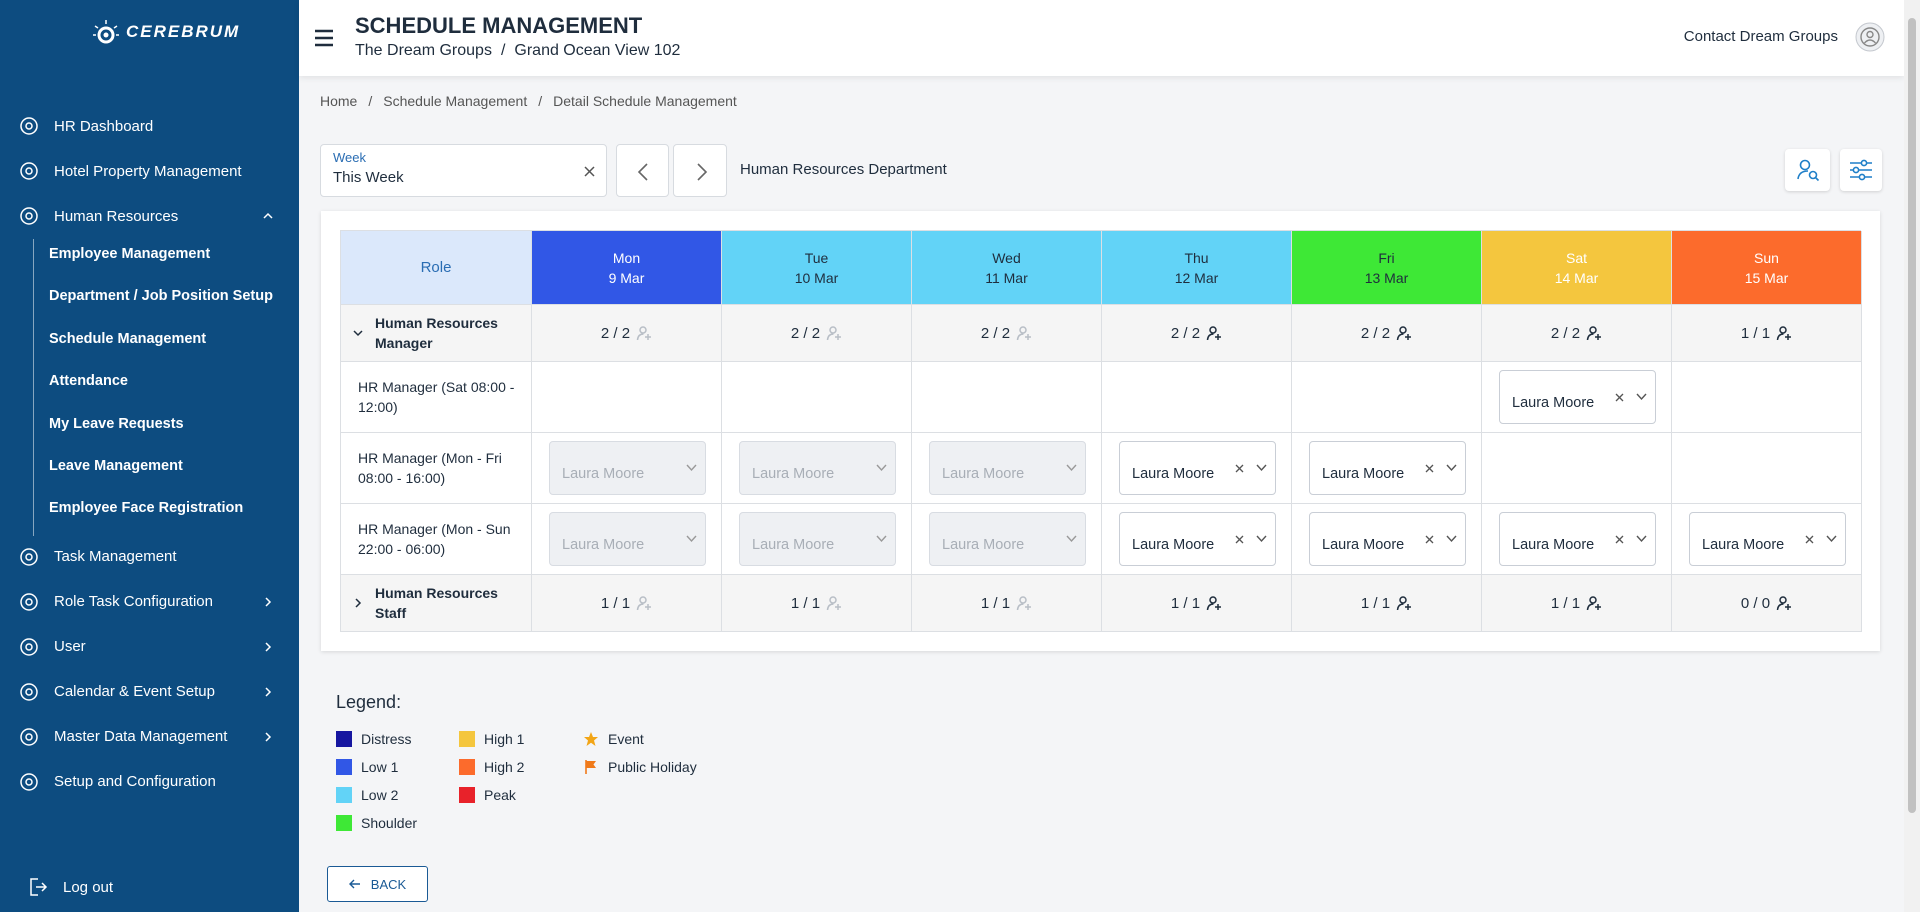  What do you see at coordinates (324, 38) in the screenshot?
I see `menu-toggle` at bounding box center [324, 38].